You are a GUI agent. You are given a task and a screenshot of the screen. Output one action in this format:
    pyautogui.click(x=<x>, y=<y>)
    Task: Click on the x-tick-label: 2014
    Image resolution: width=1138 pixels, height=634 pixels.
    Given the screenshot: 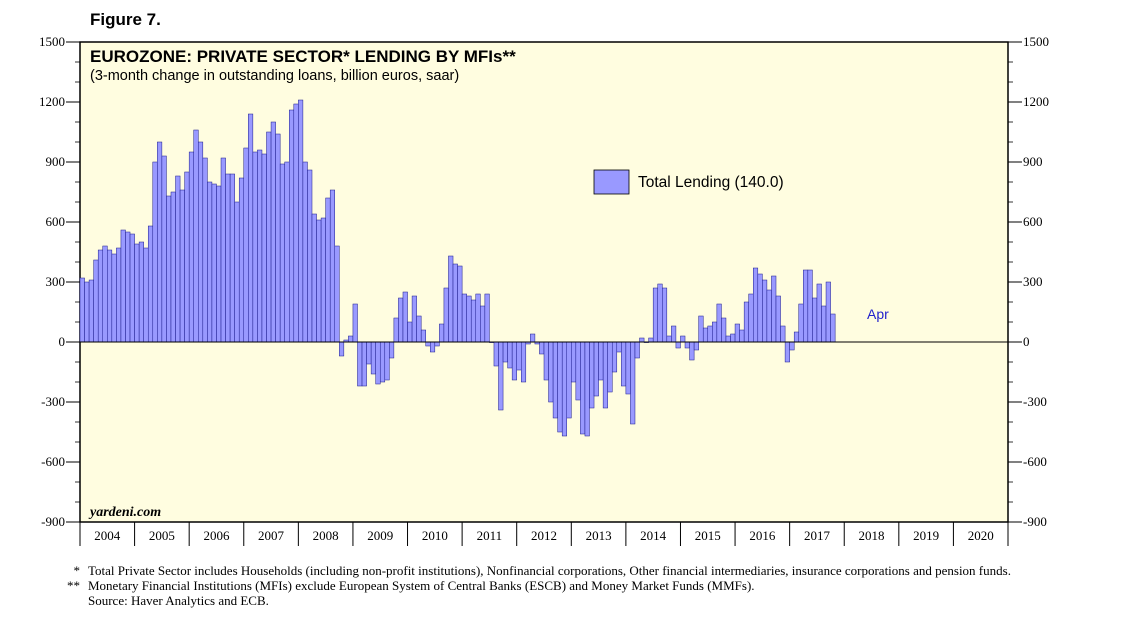 What is the action you would take?
    pyautogui.click(x=653, y=535)
    